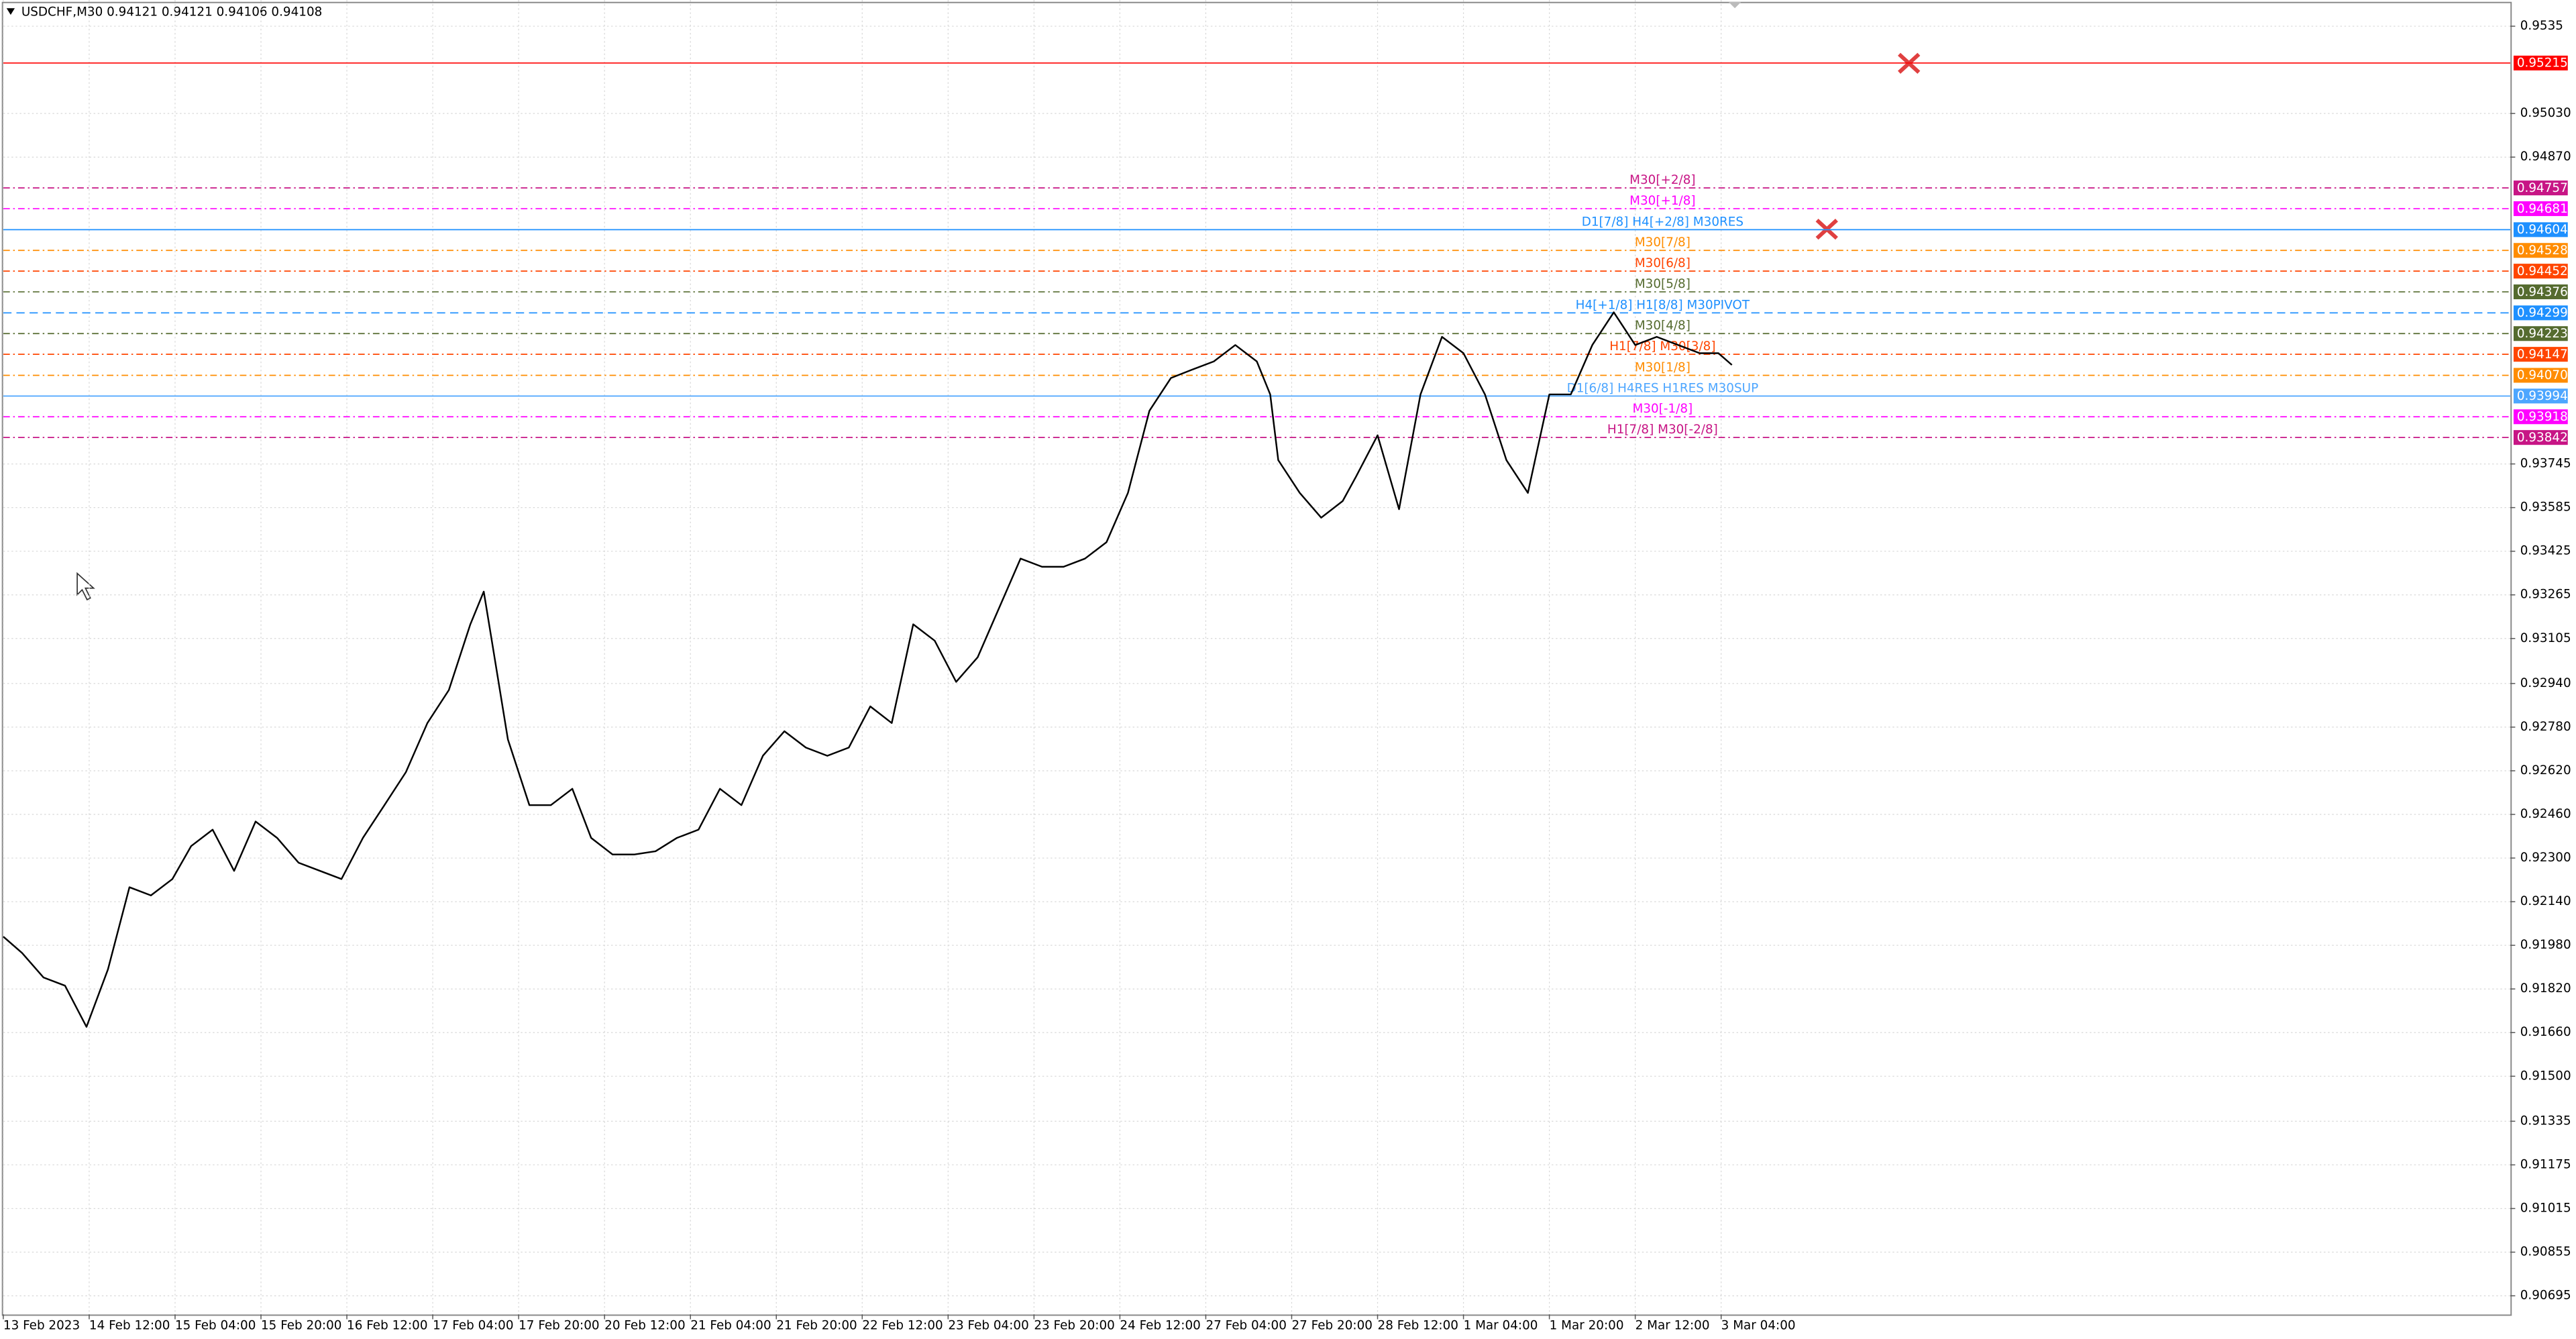 The height and width of the screenshot is (1339, 2576). Describe the element at coordinates (1662, 430) in the screenshot. I see `level-label: H1[7/8] M30[-2/8]` at that location.